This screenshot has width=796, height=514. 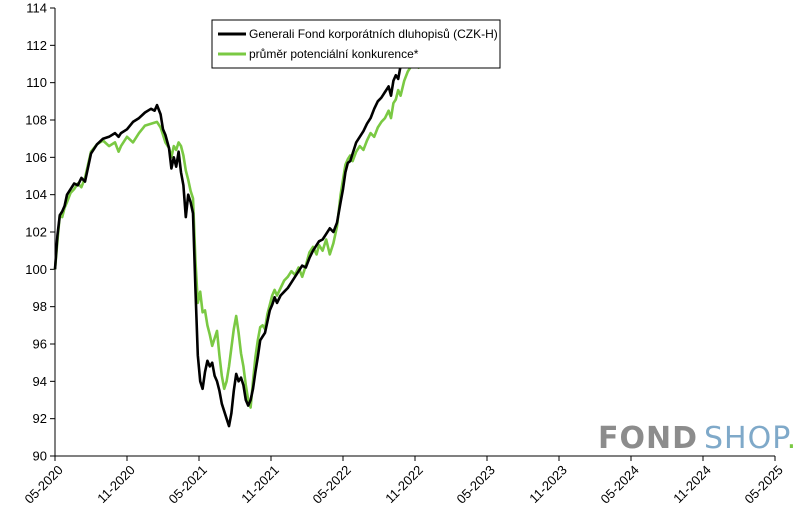 What do you see at coordinates (36, 269) in the screenshot?
I see `y-tick-label: 100` at bounding box center [36, 269].